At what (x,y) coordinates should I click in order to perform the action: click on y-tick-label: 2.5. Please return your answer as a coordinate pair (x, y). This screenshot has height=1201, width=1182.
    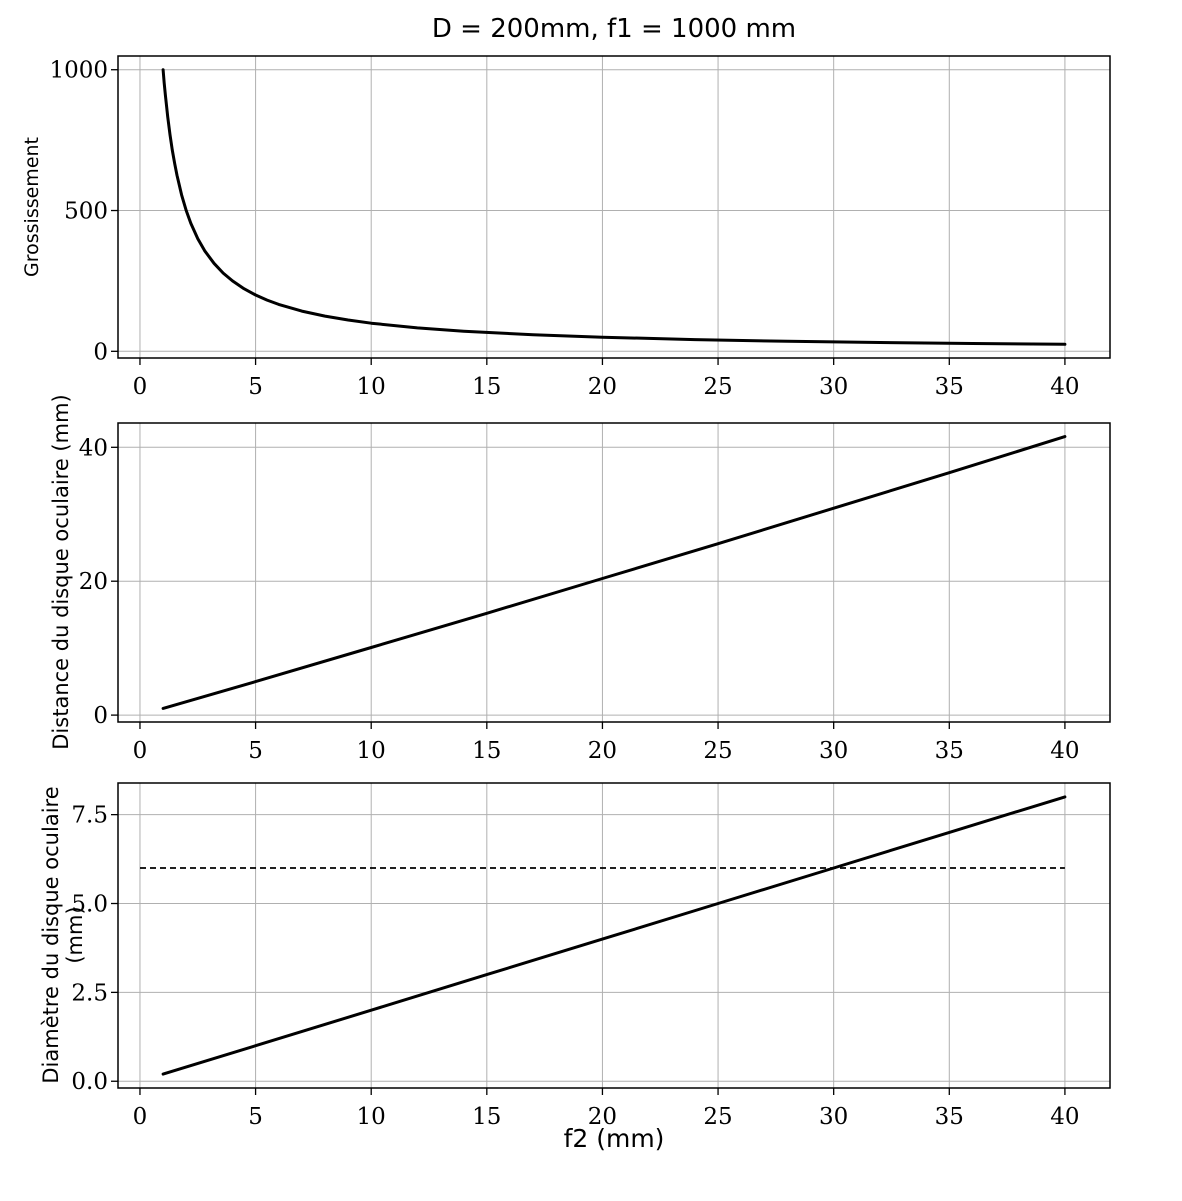
    Looking at the image, I should click on (89, 993).